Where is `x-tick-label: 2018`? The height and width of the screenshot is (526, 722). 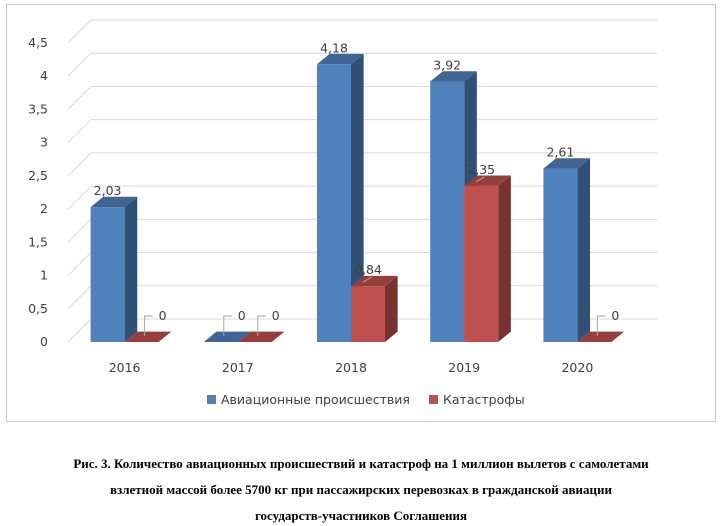
x-tick-label: 2018 is located at coordinates (351, 367).